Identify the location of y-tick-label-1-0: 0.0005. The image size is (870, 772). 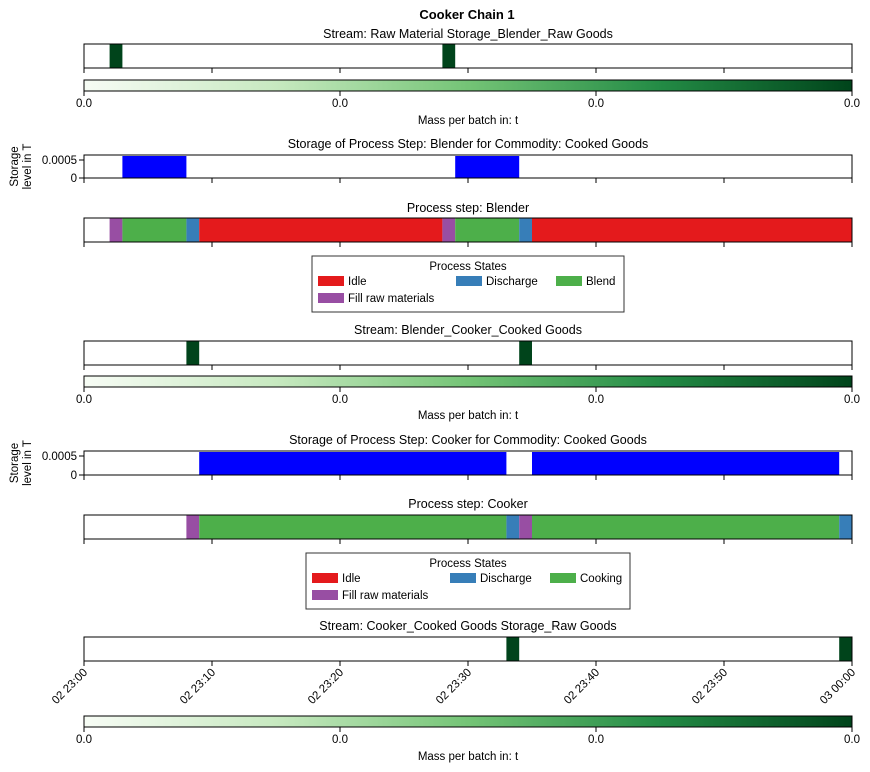
(59, 161).